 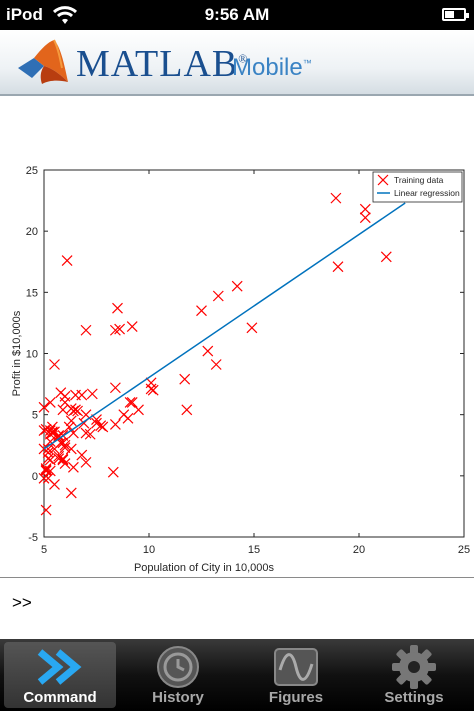 What do you see at coordinates (419, 180) in the screenshot?
I see `legend-label-training: Training data` at bounding box center [419, 180].